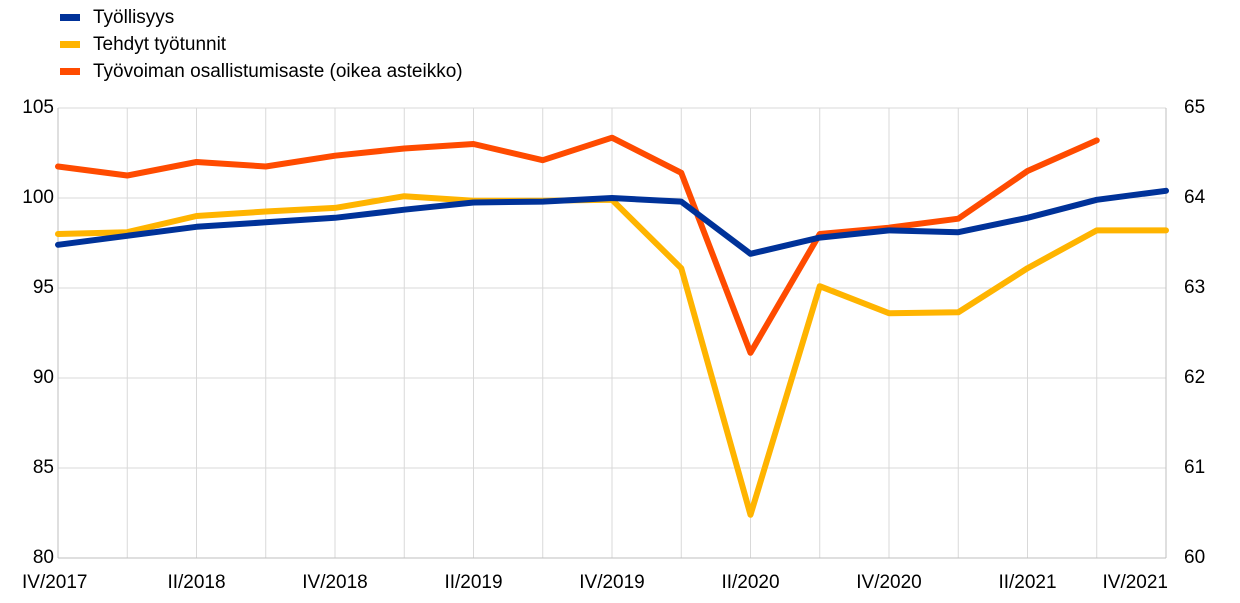 The image size is (1240, 603). Describe the element at coordinates (196, 582) in the screenshot. I see `x-tick-label: II/2018` at that location.